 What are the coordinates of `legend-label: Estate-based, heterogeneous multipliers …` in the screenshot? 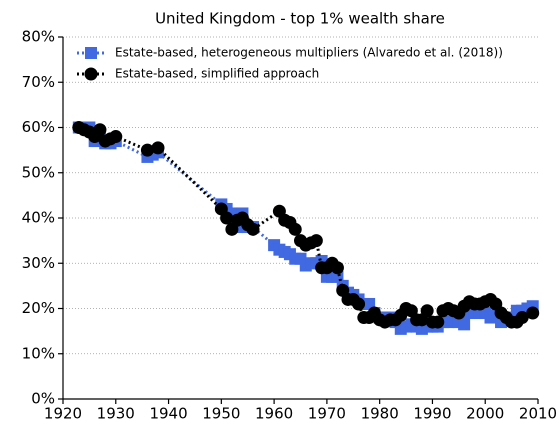 It's located at (309, 53).